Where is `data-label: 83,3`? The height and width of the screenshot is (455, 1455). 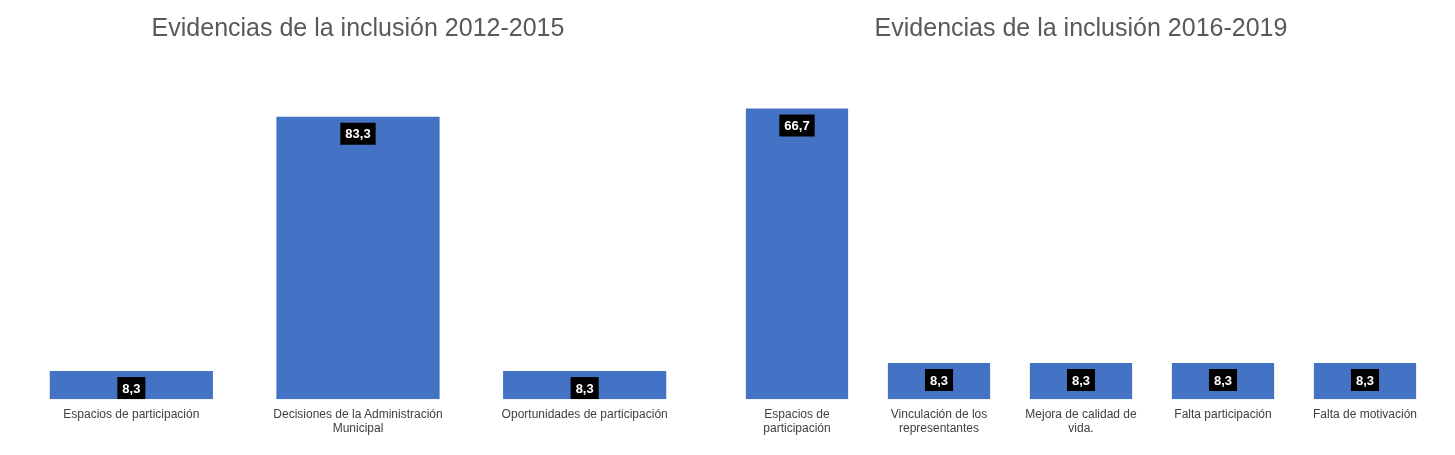
data-label: 83,3 is located at coordinates (358, 134).